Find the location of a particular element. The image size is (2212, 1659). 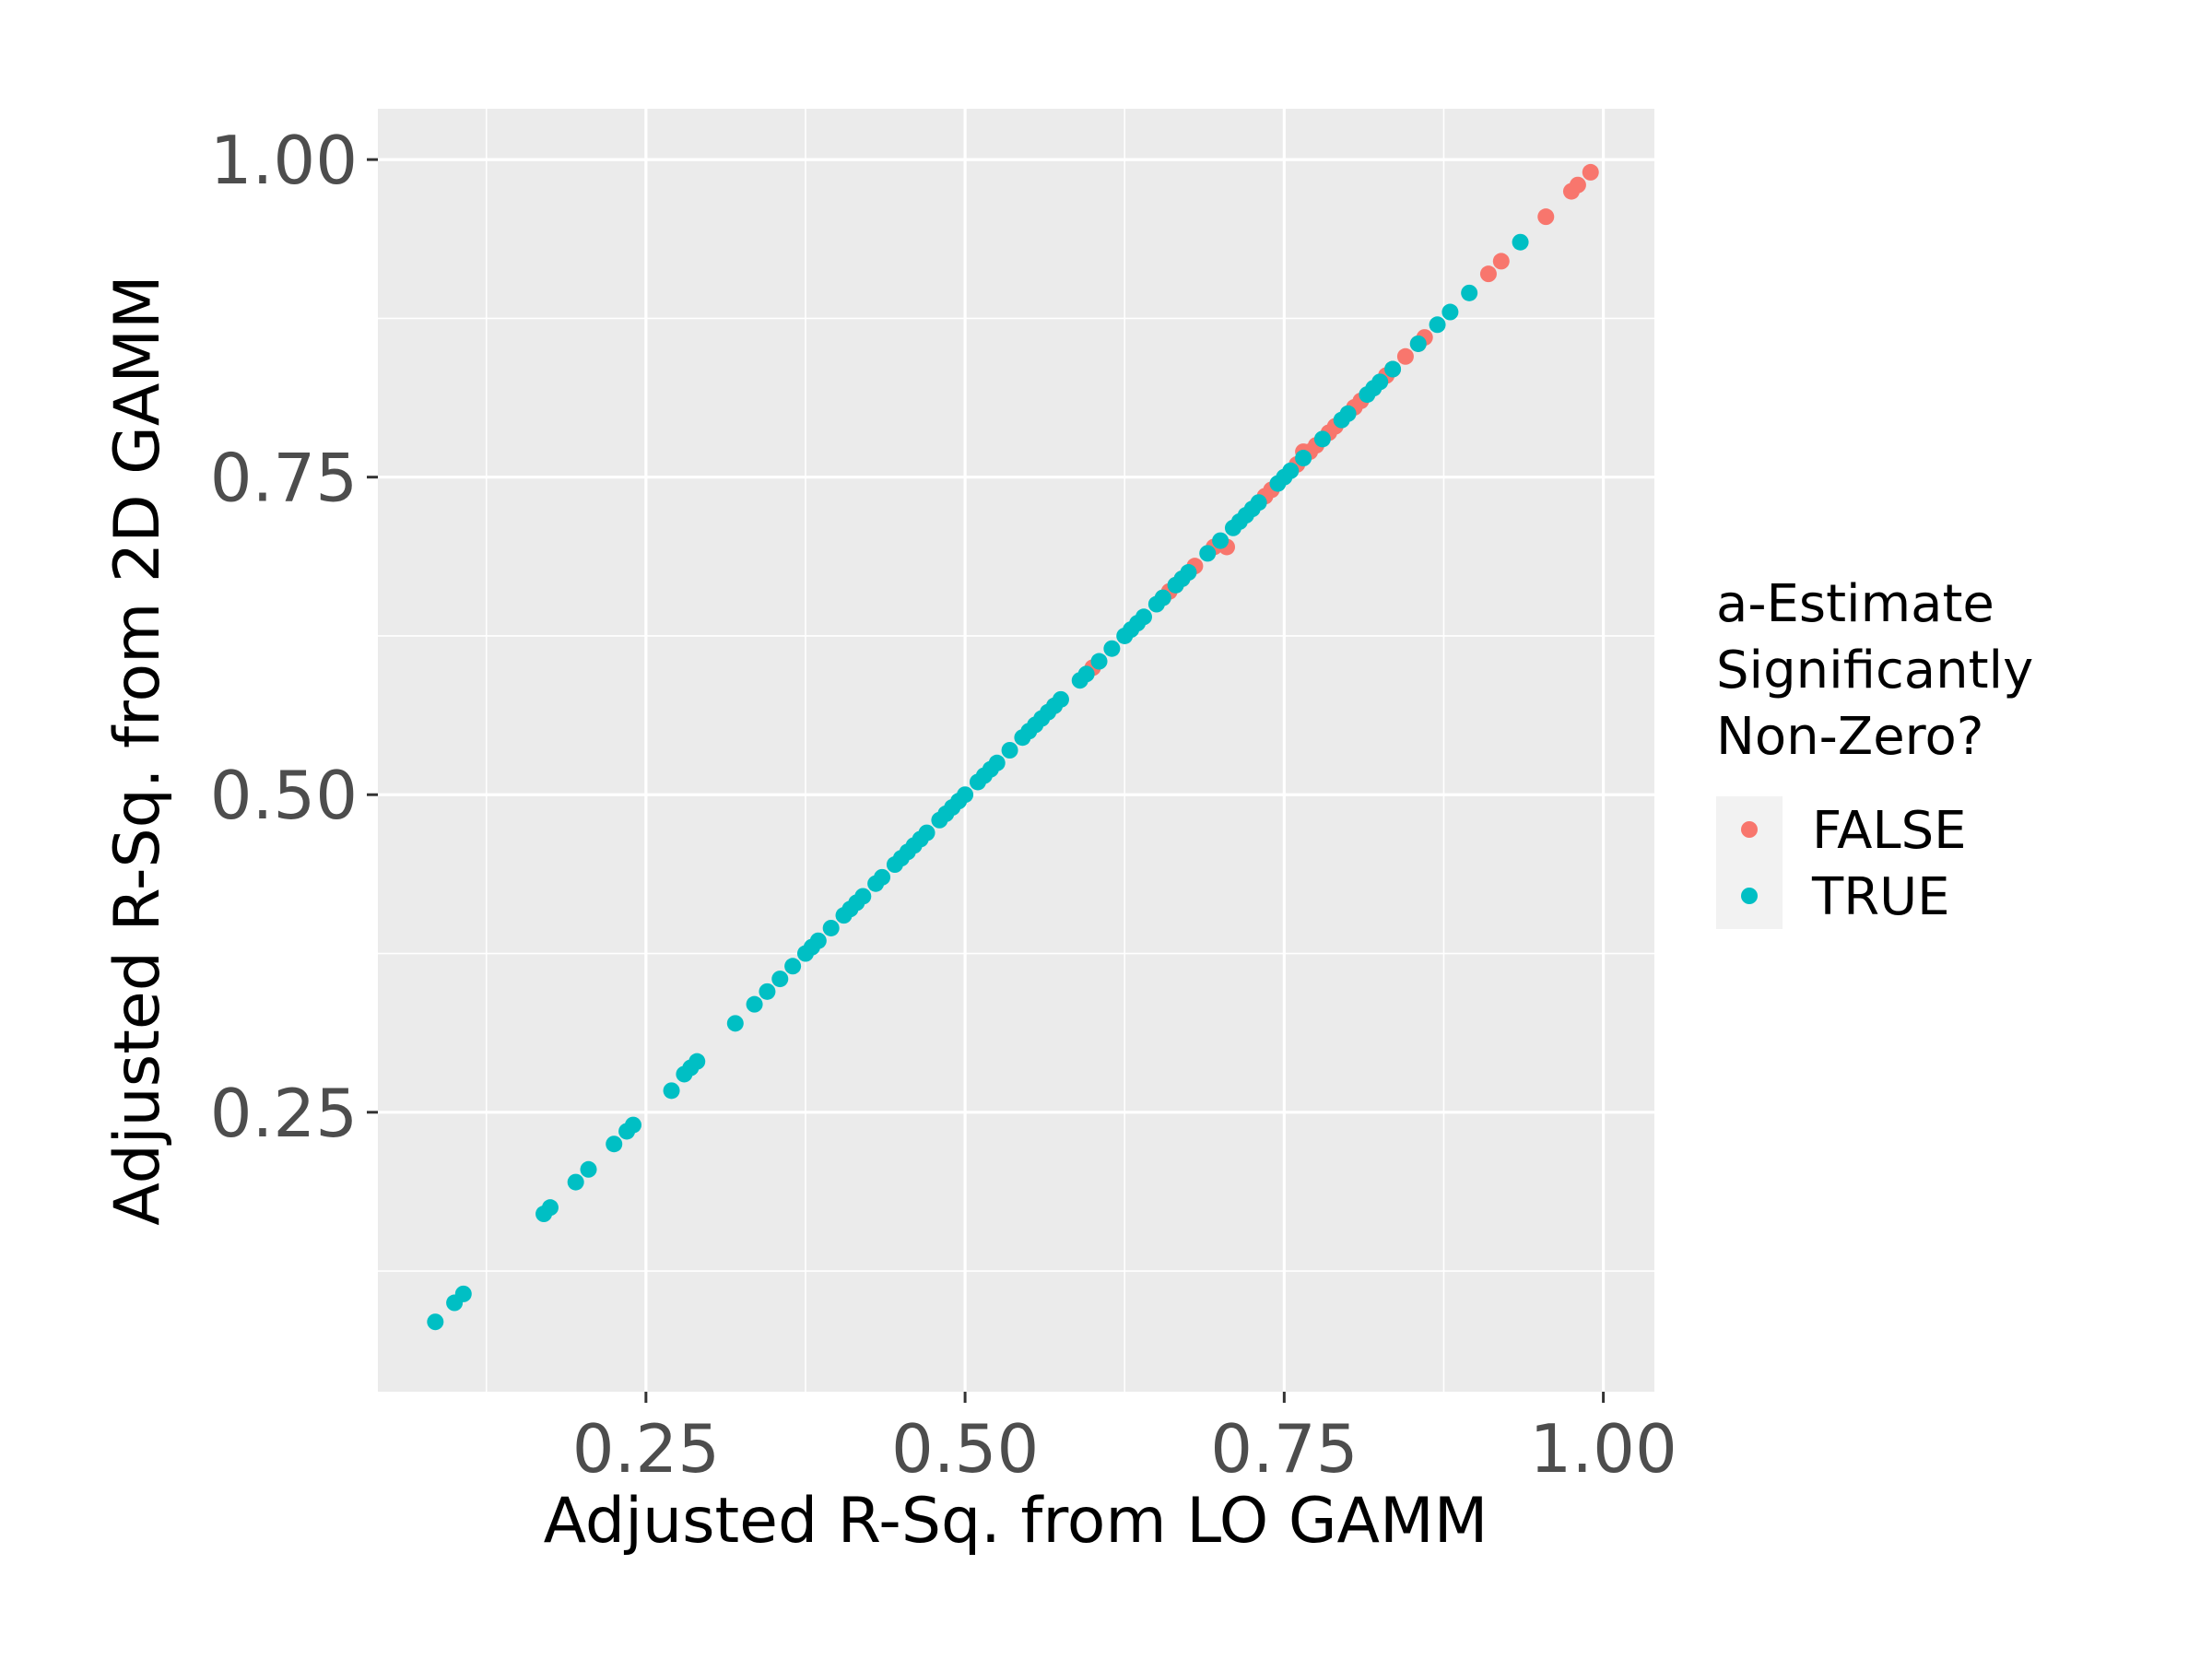

x-tick-label: 0.25 is located at coordinates (646, 1449).